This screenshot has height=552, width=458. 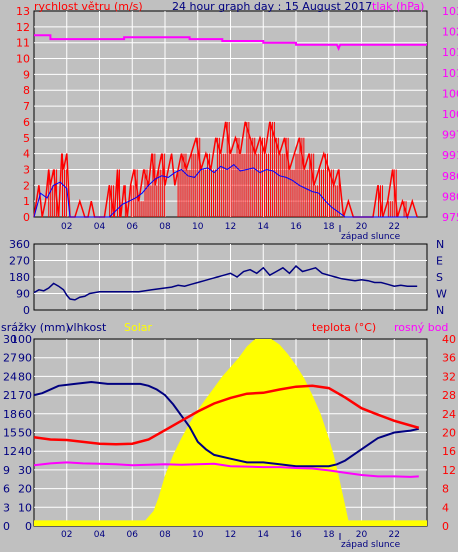 What do you see at coordinates (450, 196) in the screenshot?
I see `pressure-tick-label: 980` at bounding box center [450, 196].